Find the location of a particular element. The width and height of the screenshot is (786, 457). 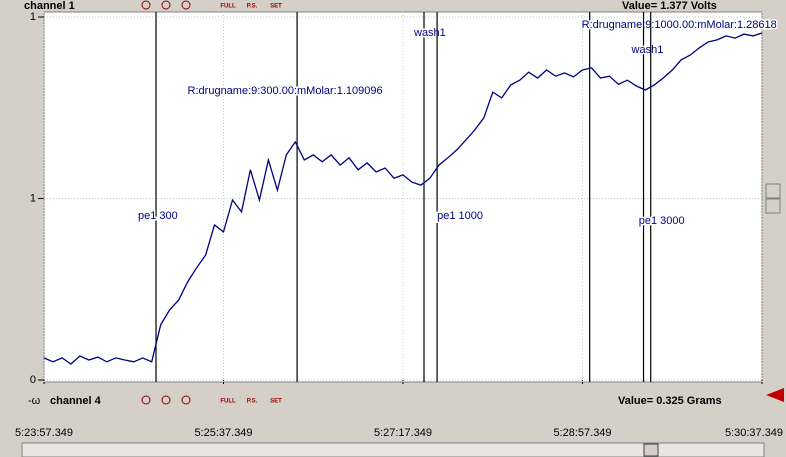

channel-label: channel 4 is located at coordinates (76, 401).